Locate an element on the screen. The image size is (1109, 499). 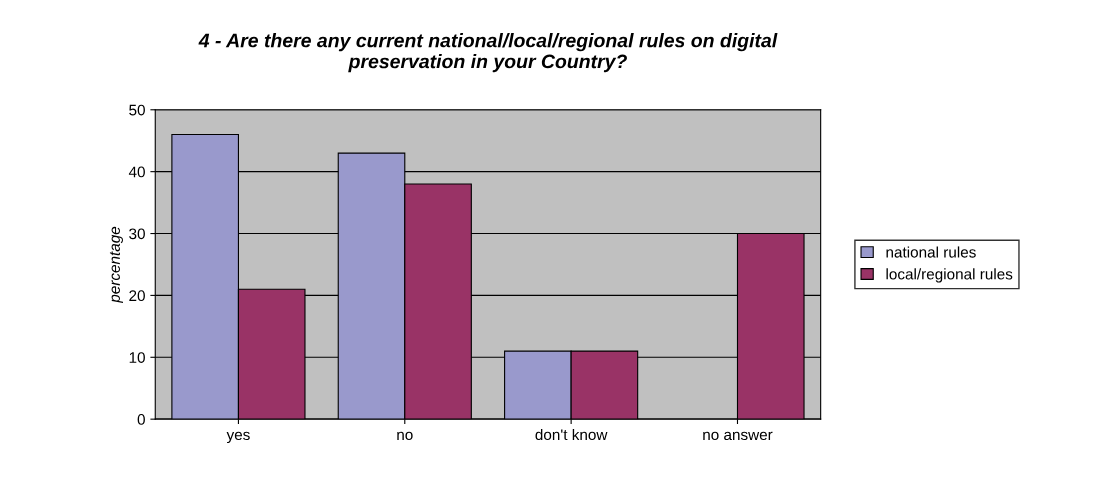
legend-label: local/regional rules is located at coordinates (949, 275).